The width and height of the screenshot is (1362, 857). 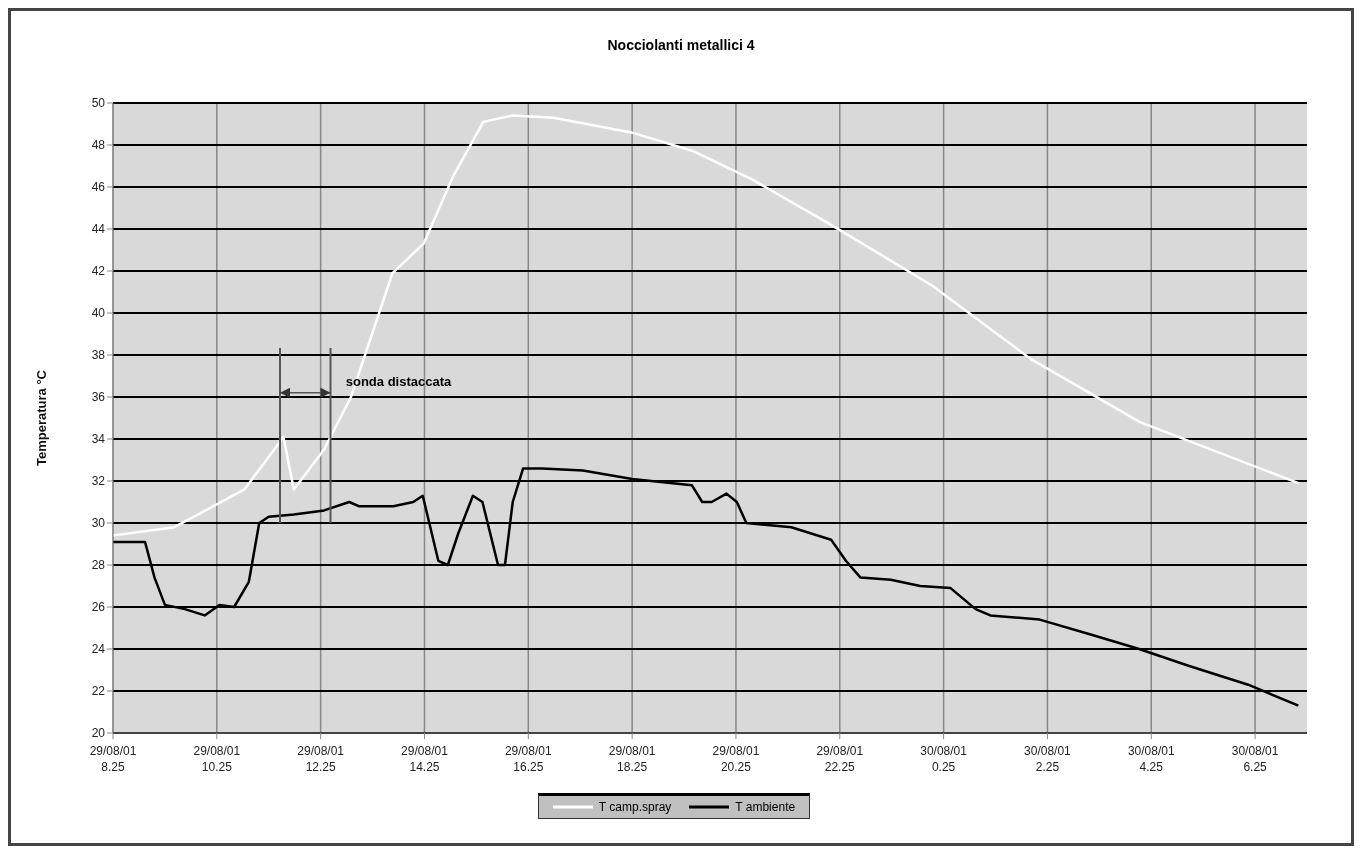 I want to click on y-tick-label: 24, so click(x=98, y=649).